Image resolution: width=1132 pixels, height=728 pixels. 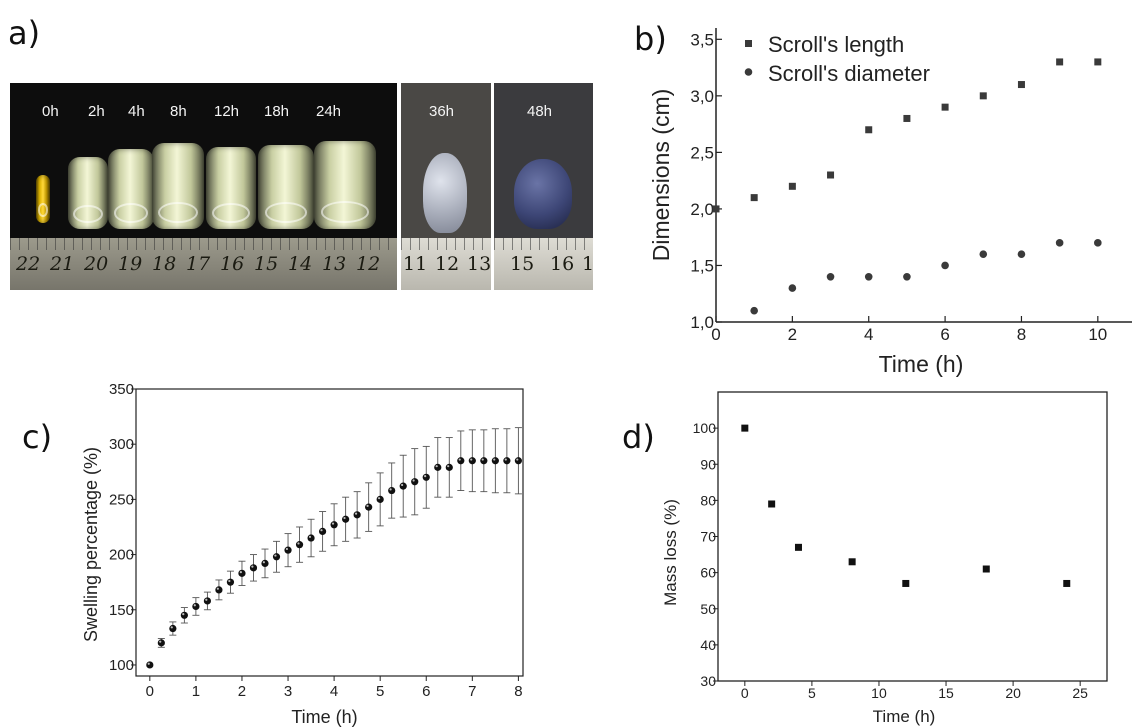 What do you see at coordinates (661, 175) in the screenshot?
I see `y-axis-title: Dimensions (cm)` at bounding box center [661, 175].